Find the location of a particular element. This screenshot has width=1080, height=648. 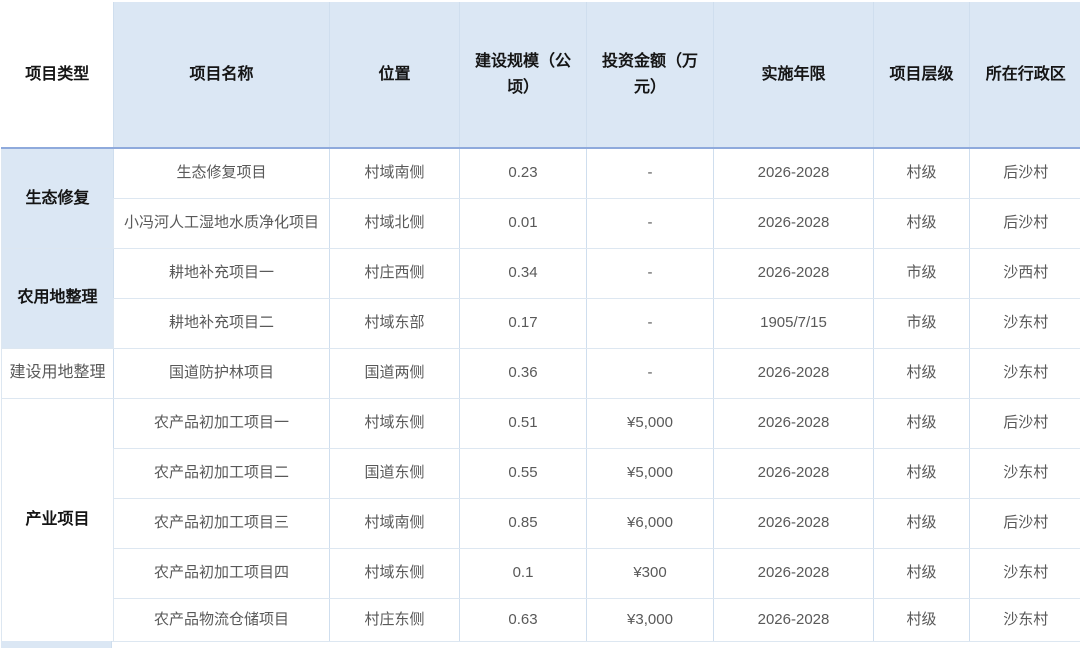

cell-name: 耕地补充项目二 is located at coordinates (221, 323).